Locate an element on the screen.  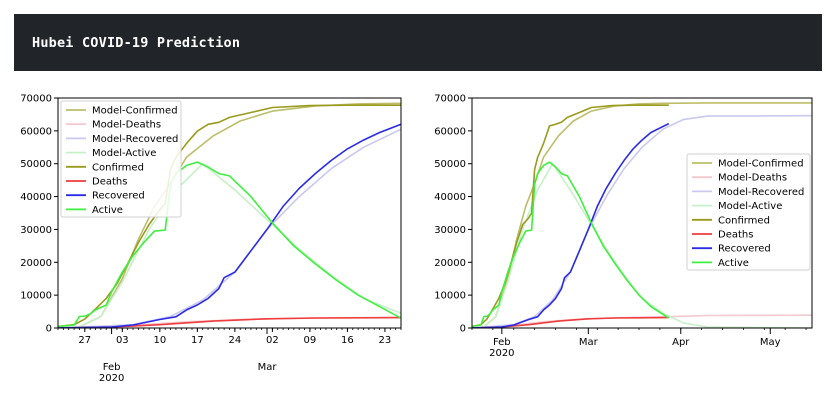
x-tick-label: 03 is located at coordinates (122, 340).